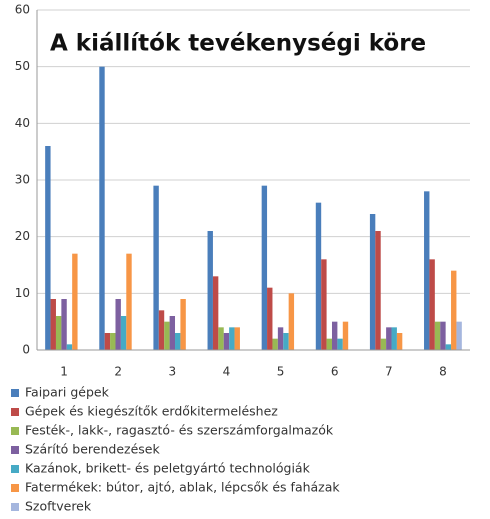  Describe the element at coordinates (238, 44) in the screenshot. I see `chart-title: A kiállítók tevékenységi köre` at that location.